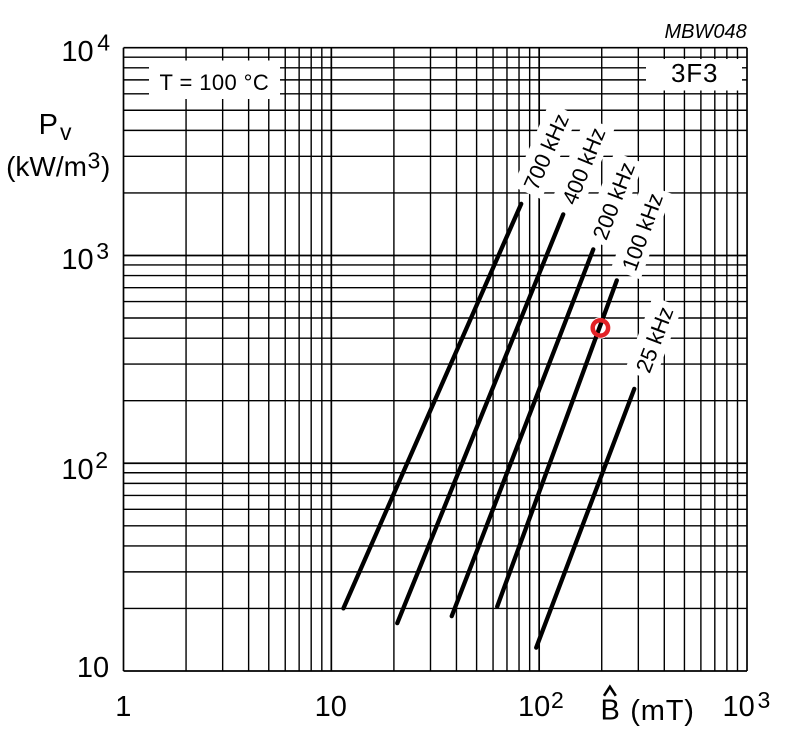  What do you see at coordinates (48, 125) in the screenshot?
I see `svg-text: P` at bounding box center [48, 125].